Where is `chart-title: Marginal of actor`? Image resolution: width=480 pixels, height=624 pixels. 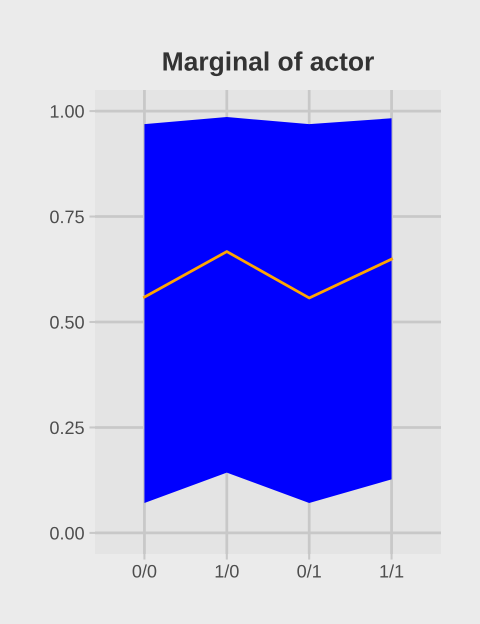 chart-title: Marginal of actor is located at coordinates (268, 63).